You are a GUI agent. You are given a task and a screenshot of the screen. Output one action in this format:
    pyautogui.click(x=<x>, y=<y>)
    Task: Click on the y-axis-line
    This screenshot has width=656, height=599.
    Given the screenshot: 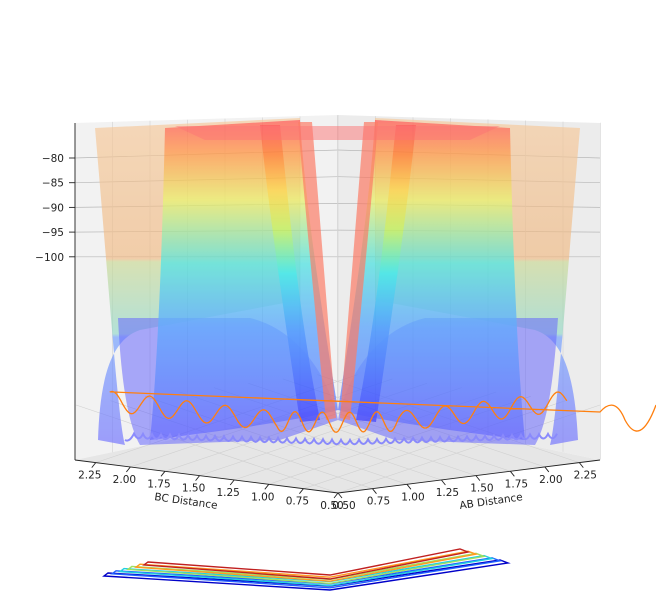 What is the action you would take?
    pyautogui.click(x=206, y=476)
    